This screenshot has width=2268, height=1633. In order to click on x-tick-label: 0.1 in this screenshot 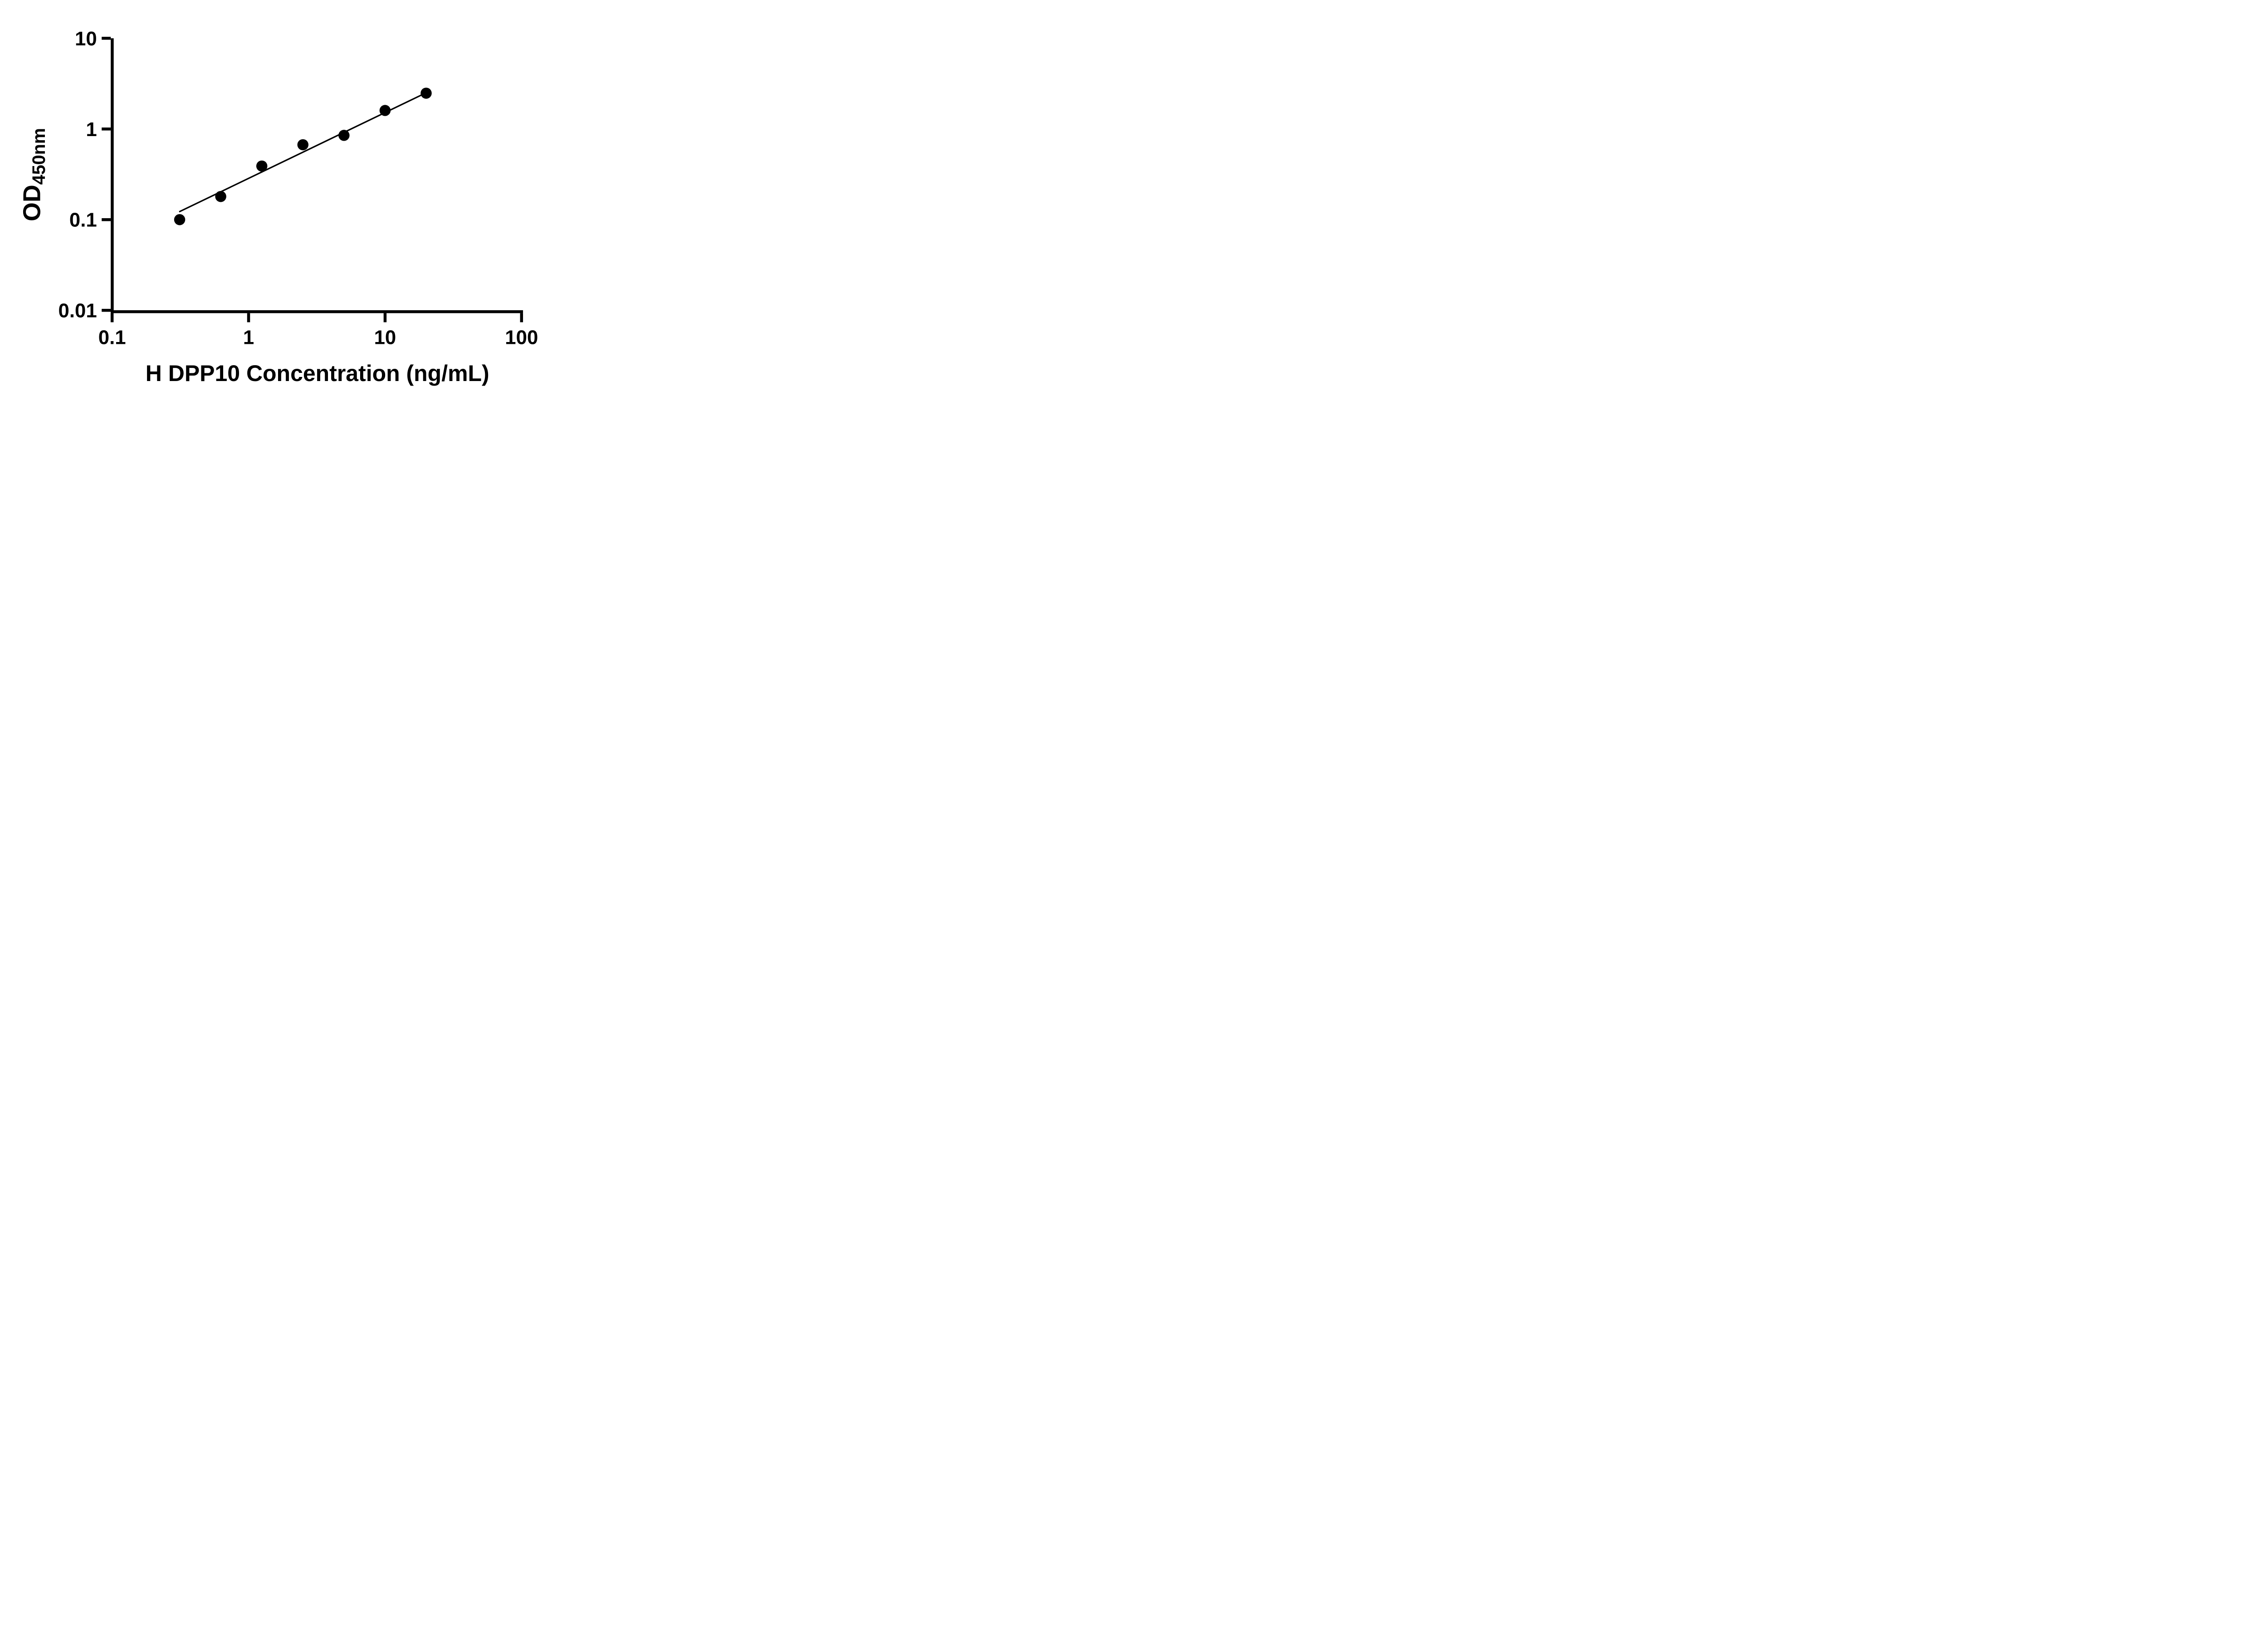, I will do `click(112, 338)`.